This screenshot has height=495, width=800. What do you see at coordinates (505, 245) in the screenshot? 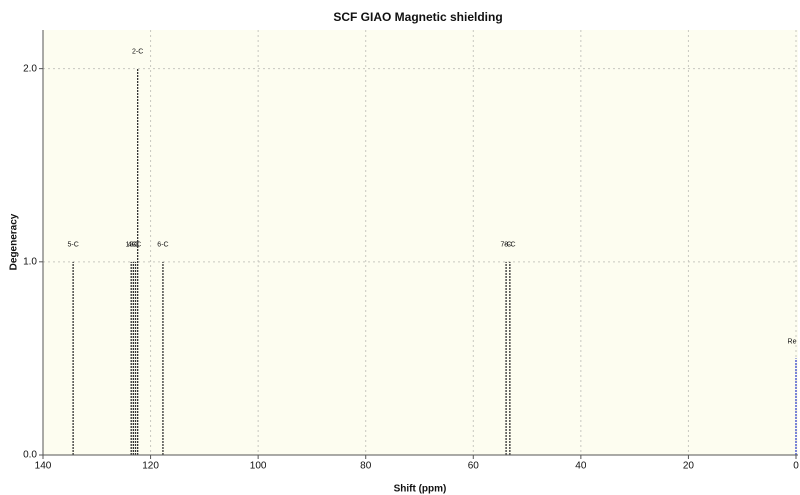
I see `peak-label: 7-C` at bounding box center [505, 245].